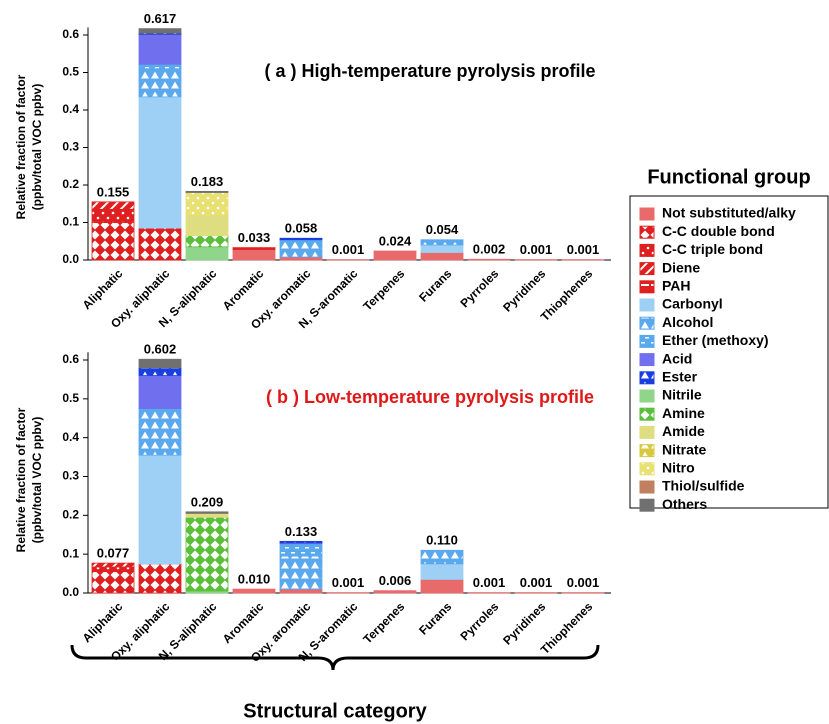  Describe the element at coordinates (683, 413) in the screenshot. I see `legend-label: Amine` at that location.